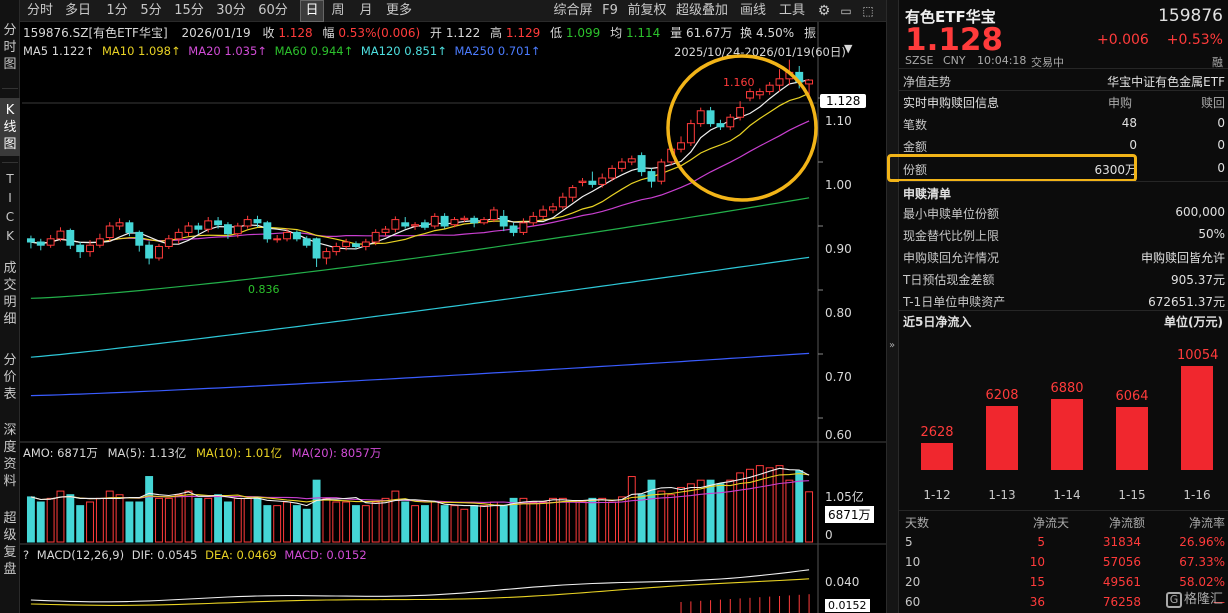  I want to click on period-more: 更多, so click(398, 10).